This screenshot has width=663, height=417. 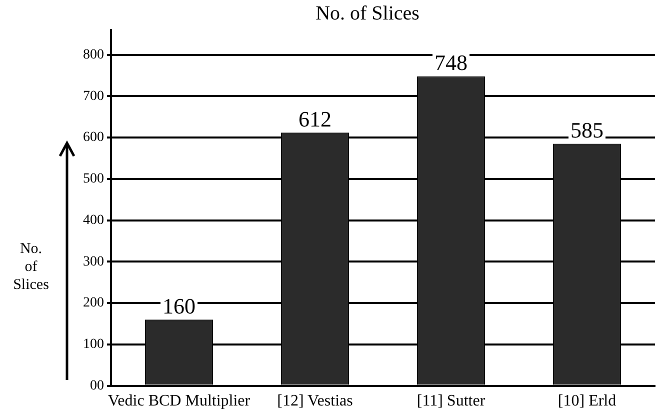 I want to click on y-tick-label: 100, so click(x=93, y=344).